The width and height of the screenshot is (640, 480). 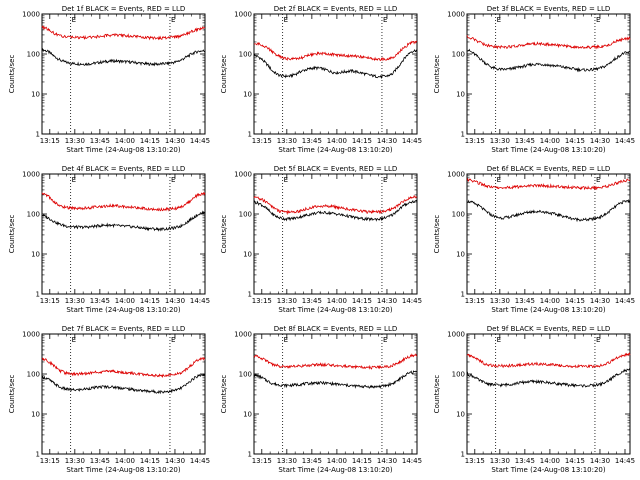 I want to click on chart-title: Det 8f BLACK = Events, RED = LLD, so click(x=335, y=329).